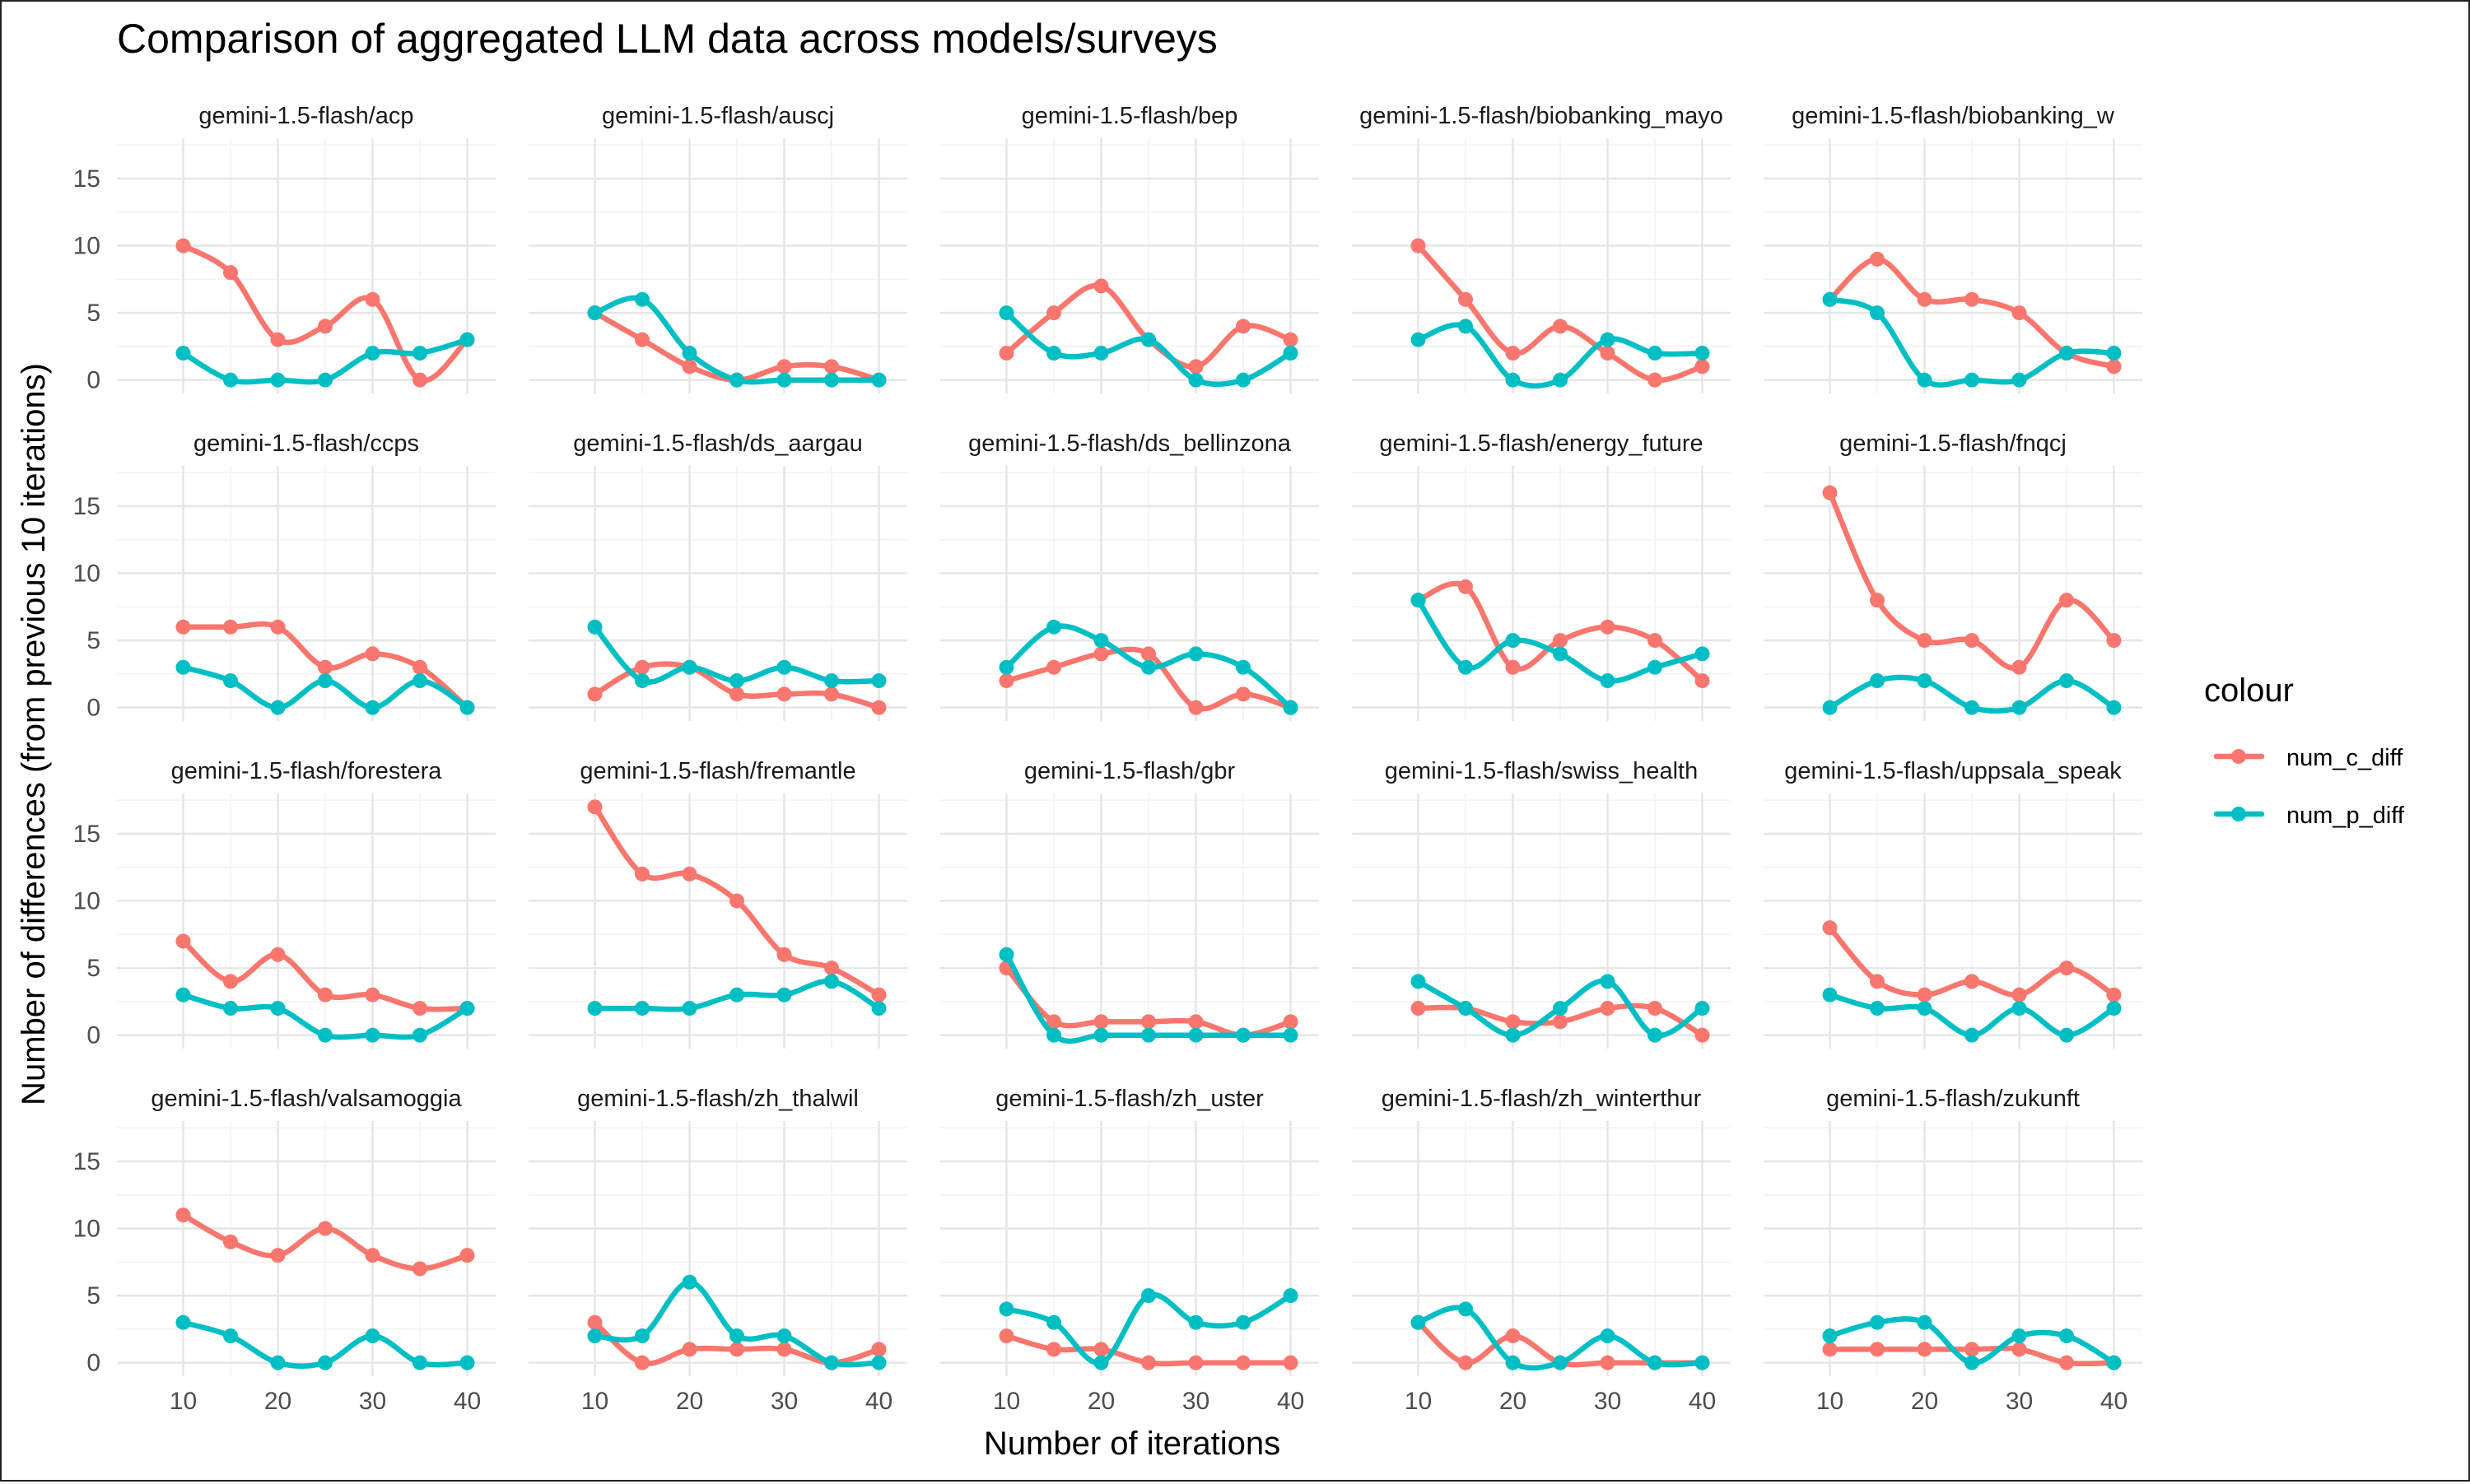 This screenshot has width=2470, height=1484. I want to click on facet-panel: gemini-1.5-flash/energy_future, so click(1541, 575).